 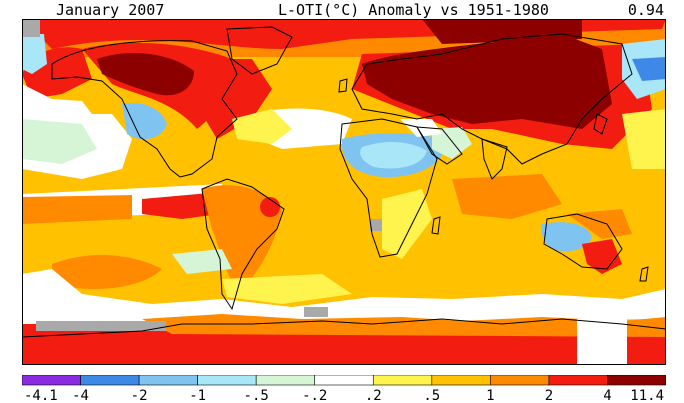 What do you see at coordinates (644, 274) in the screenshot?
I see `outline-new-zealand` at bounding box center [644, 274].